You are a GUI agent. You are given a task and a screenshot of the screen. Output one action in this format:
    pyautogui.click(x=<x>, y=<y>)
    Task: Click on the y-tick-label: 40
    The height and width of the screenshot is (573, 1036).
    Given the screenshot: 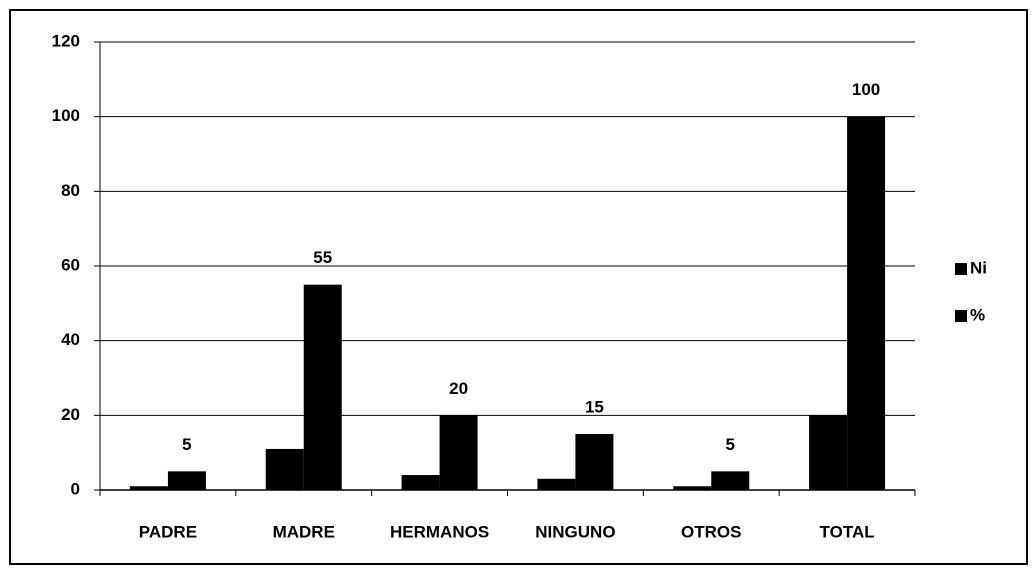 What is the action you would take?
    pyautogui.click(x=70, y=339)
    